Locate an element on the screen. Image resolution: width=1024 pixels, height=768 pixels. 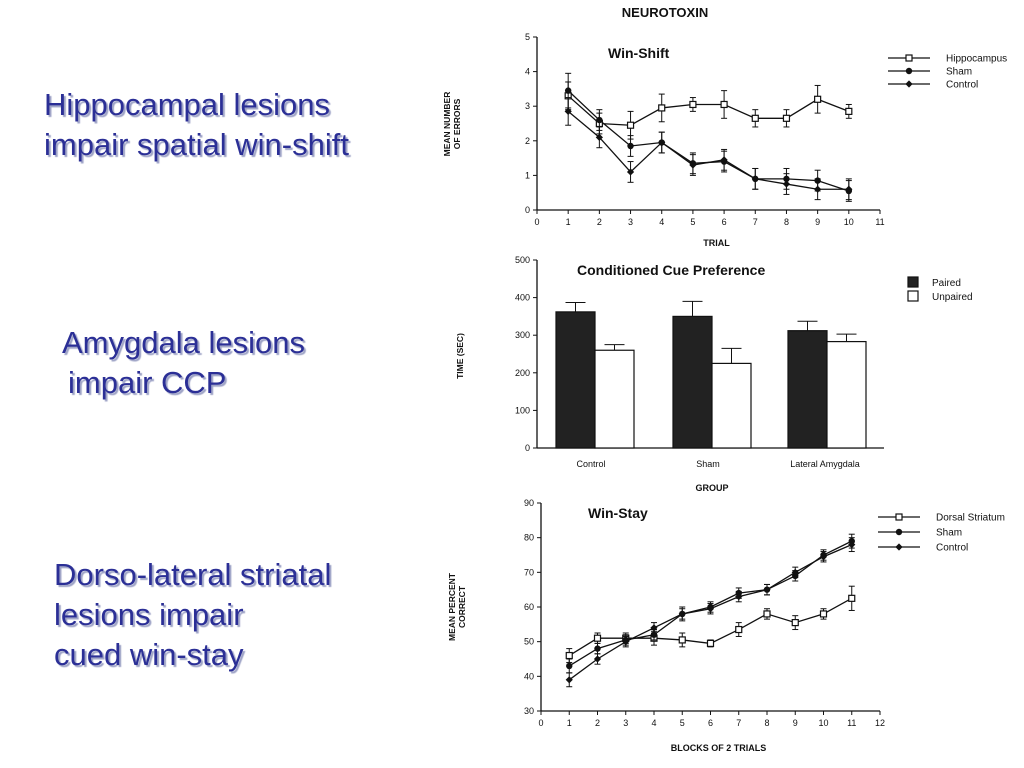
legend-label: Control is located at coordinates (952, 548).